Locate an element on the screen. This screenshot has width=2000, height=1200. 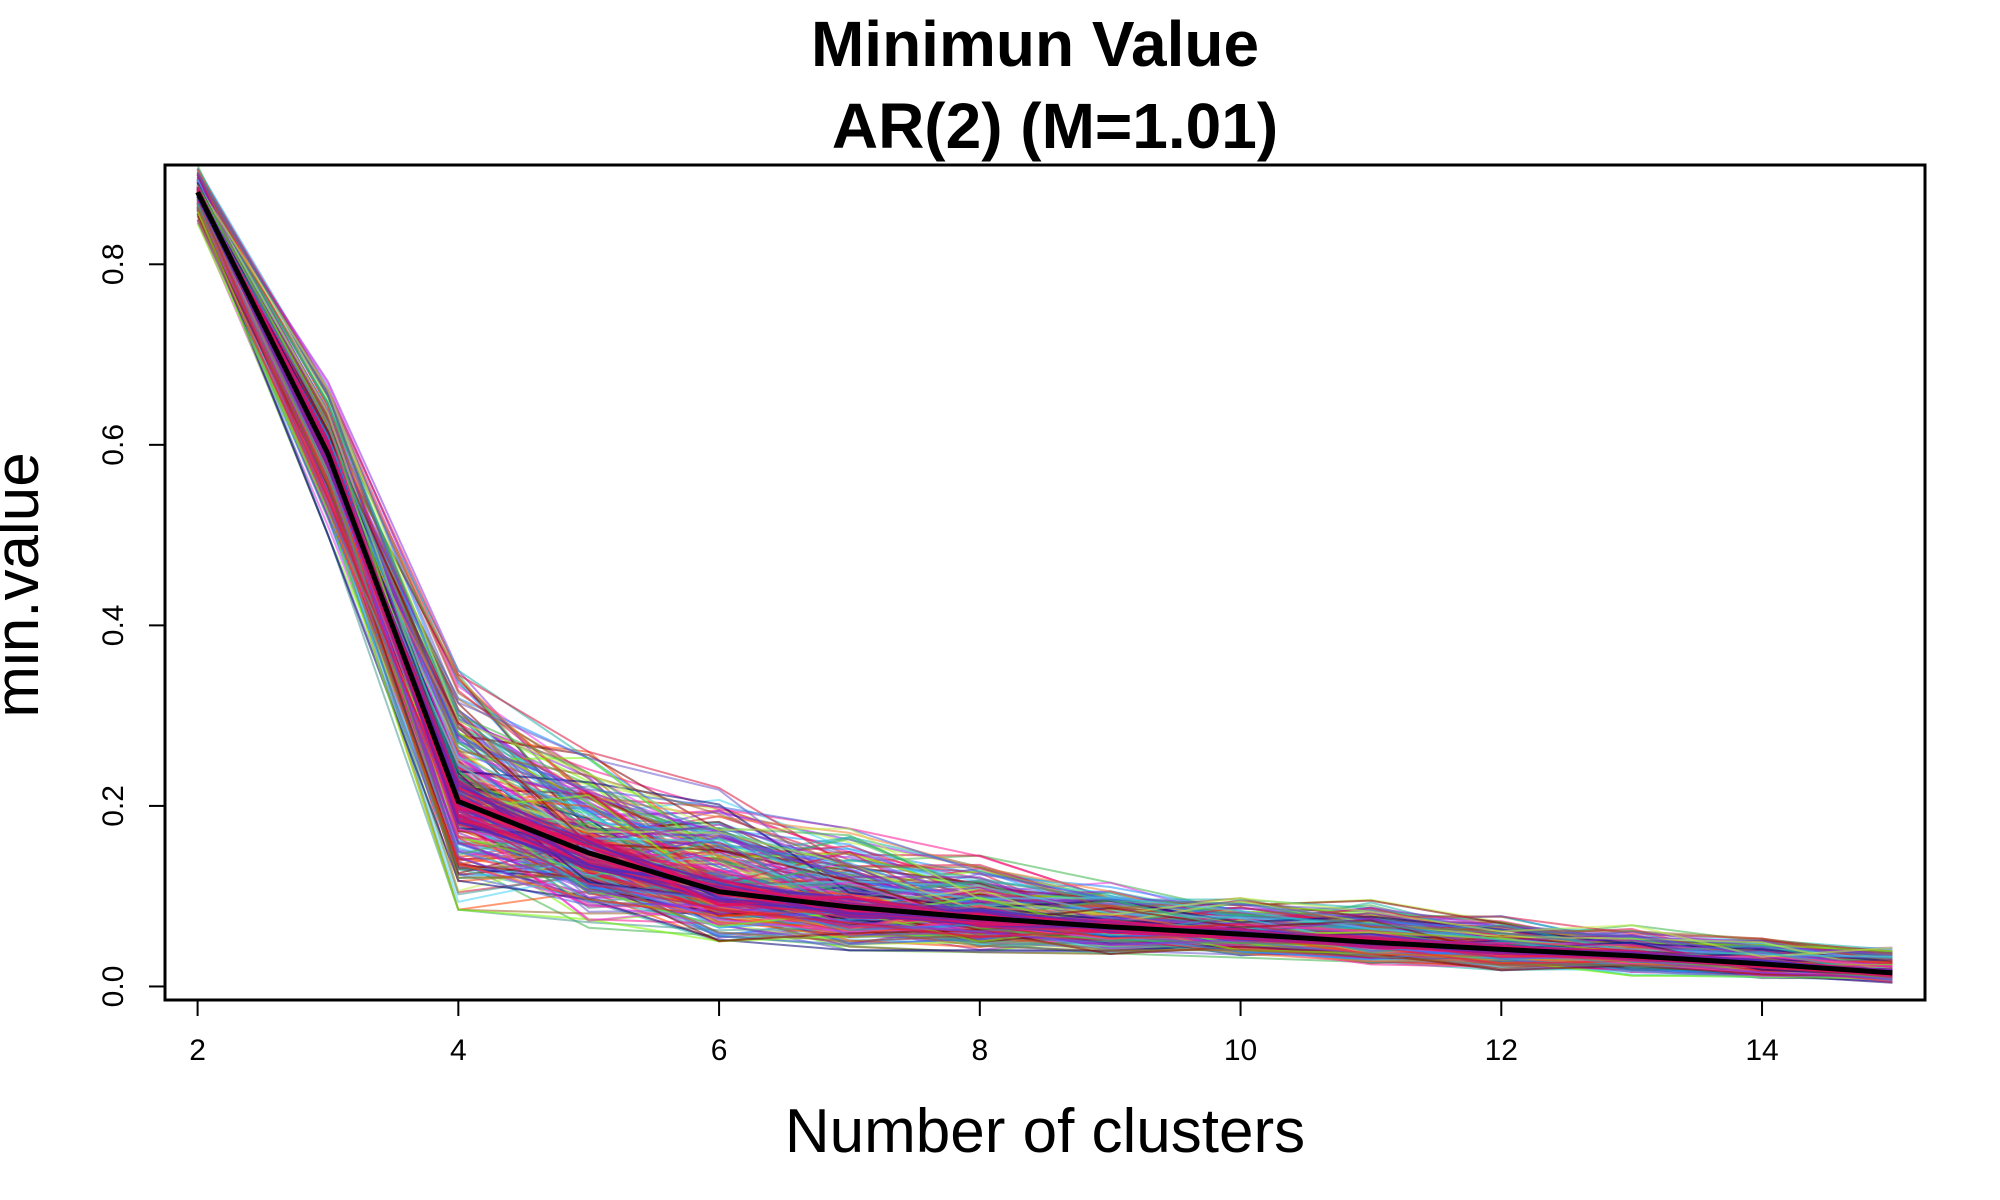
x-axis: 2 4 6 8 10 12 14 is located at coordinates (984, 1033).